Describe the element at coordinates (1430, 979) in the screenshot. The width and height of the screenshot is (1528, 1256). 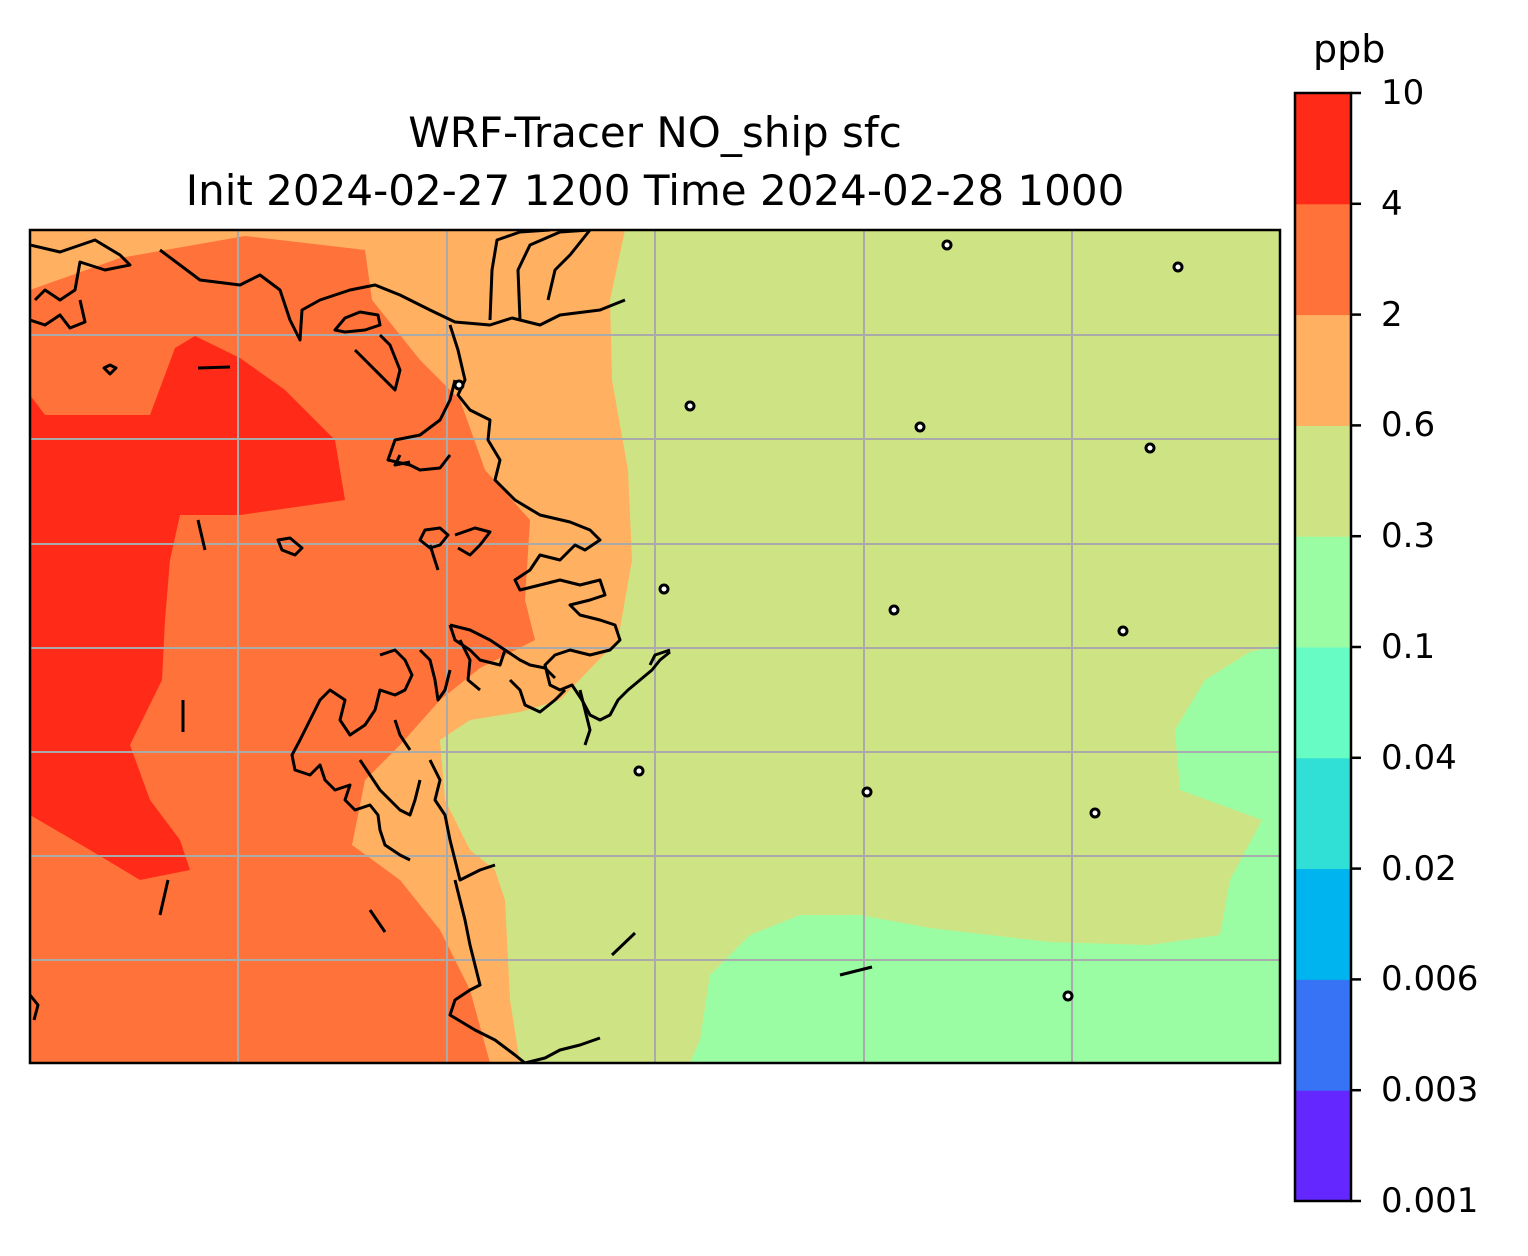
I see `colorbar-tick-label: 0.006` at that location.